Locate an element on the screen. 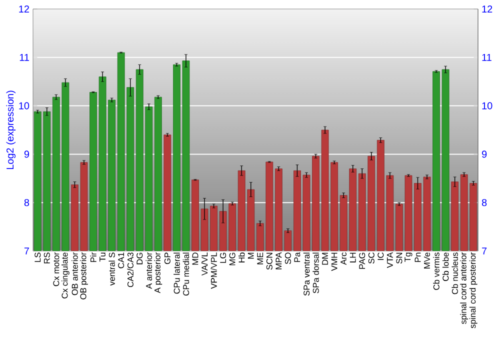 The image size is (500, 350). y2-tick-label: 7 is located at coordinates (484, 251).